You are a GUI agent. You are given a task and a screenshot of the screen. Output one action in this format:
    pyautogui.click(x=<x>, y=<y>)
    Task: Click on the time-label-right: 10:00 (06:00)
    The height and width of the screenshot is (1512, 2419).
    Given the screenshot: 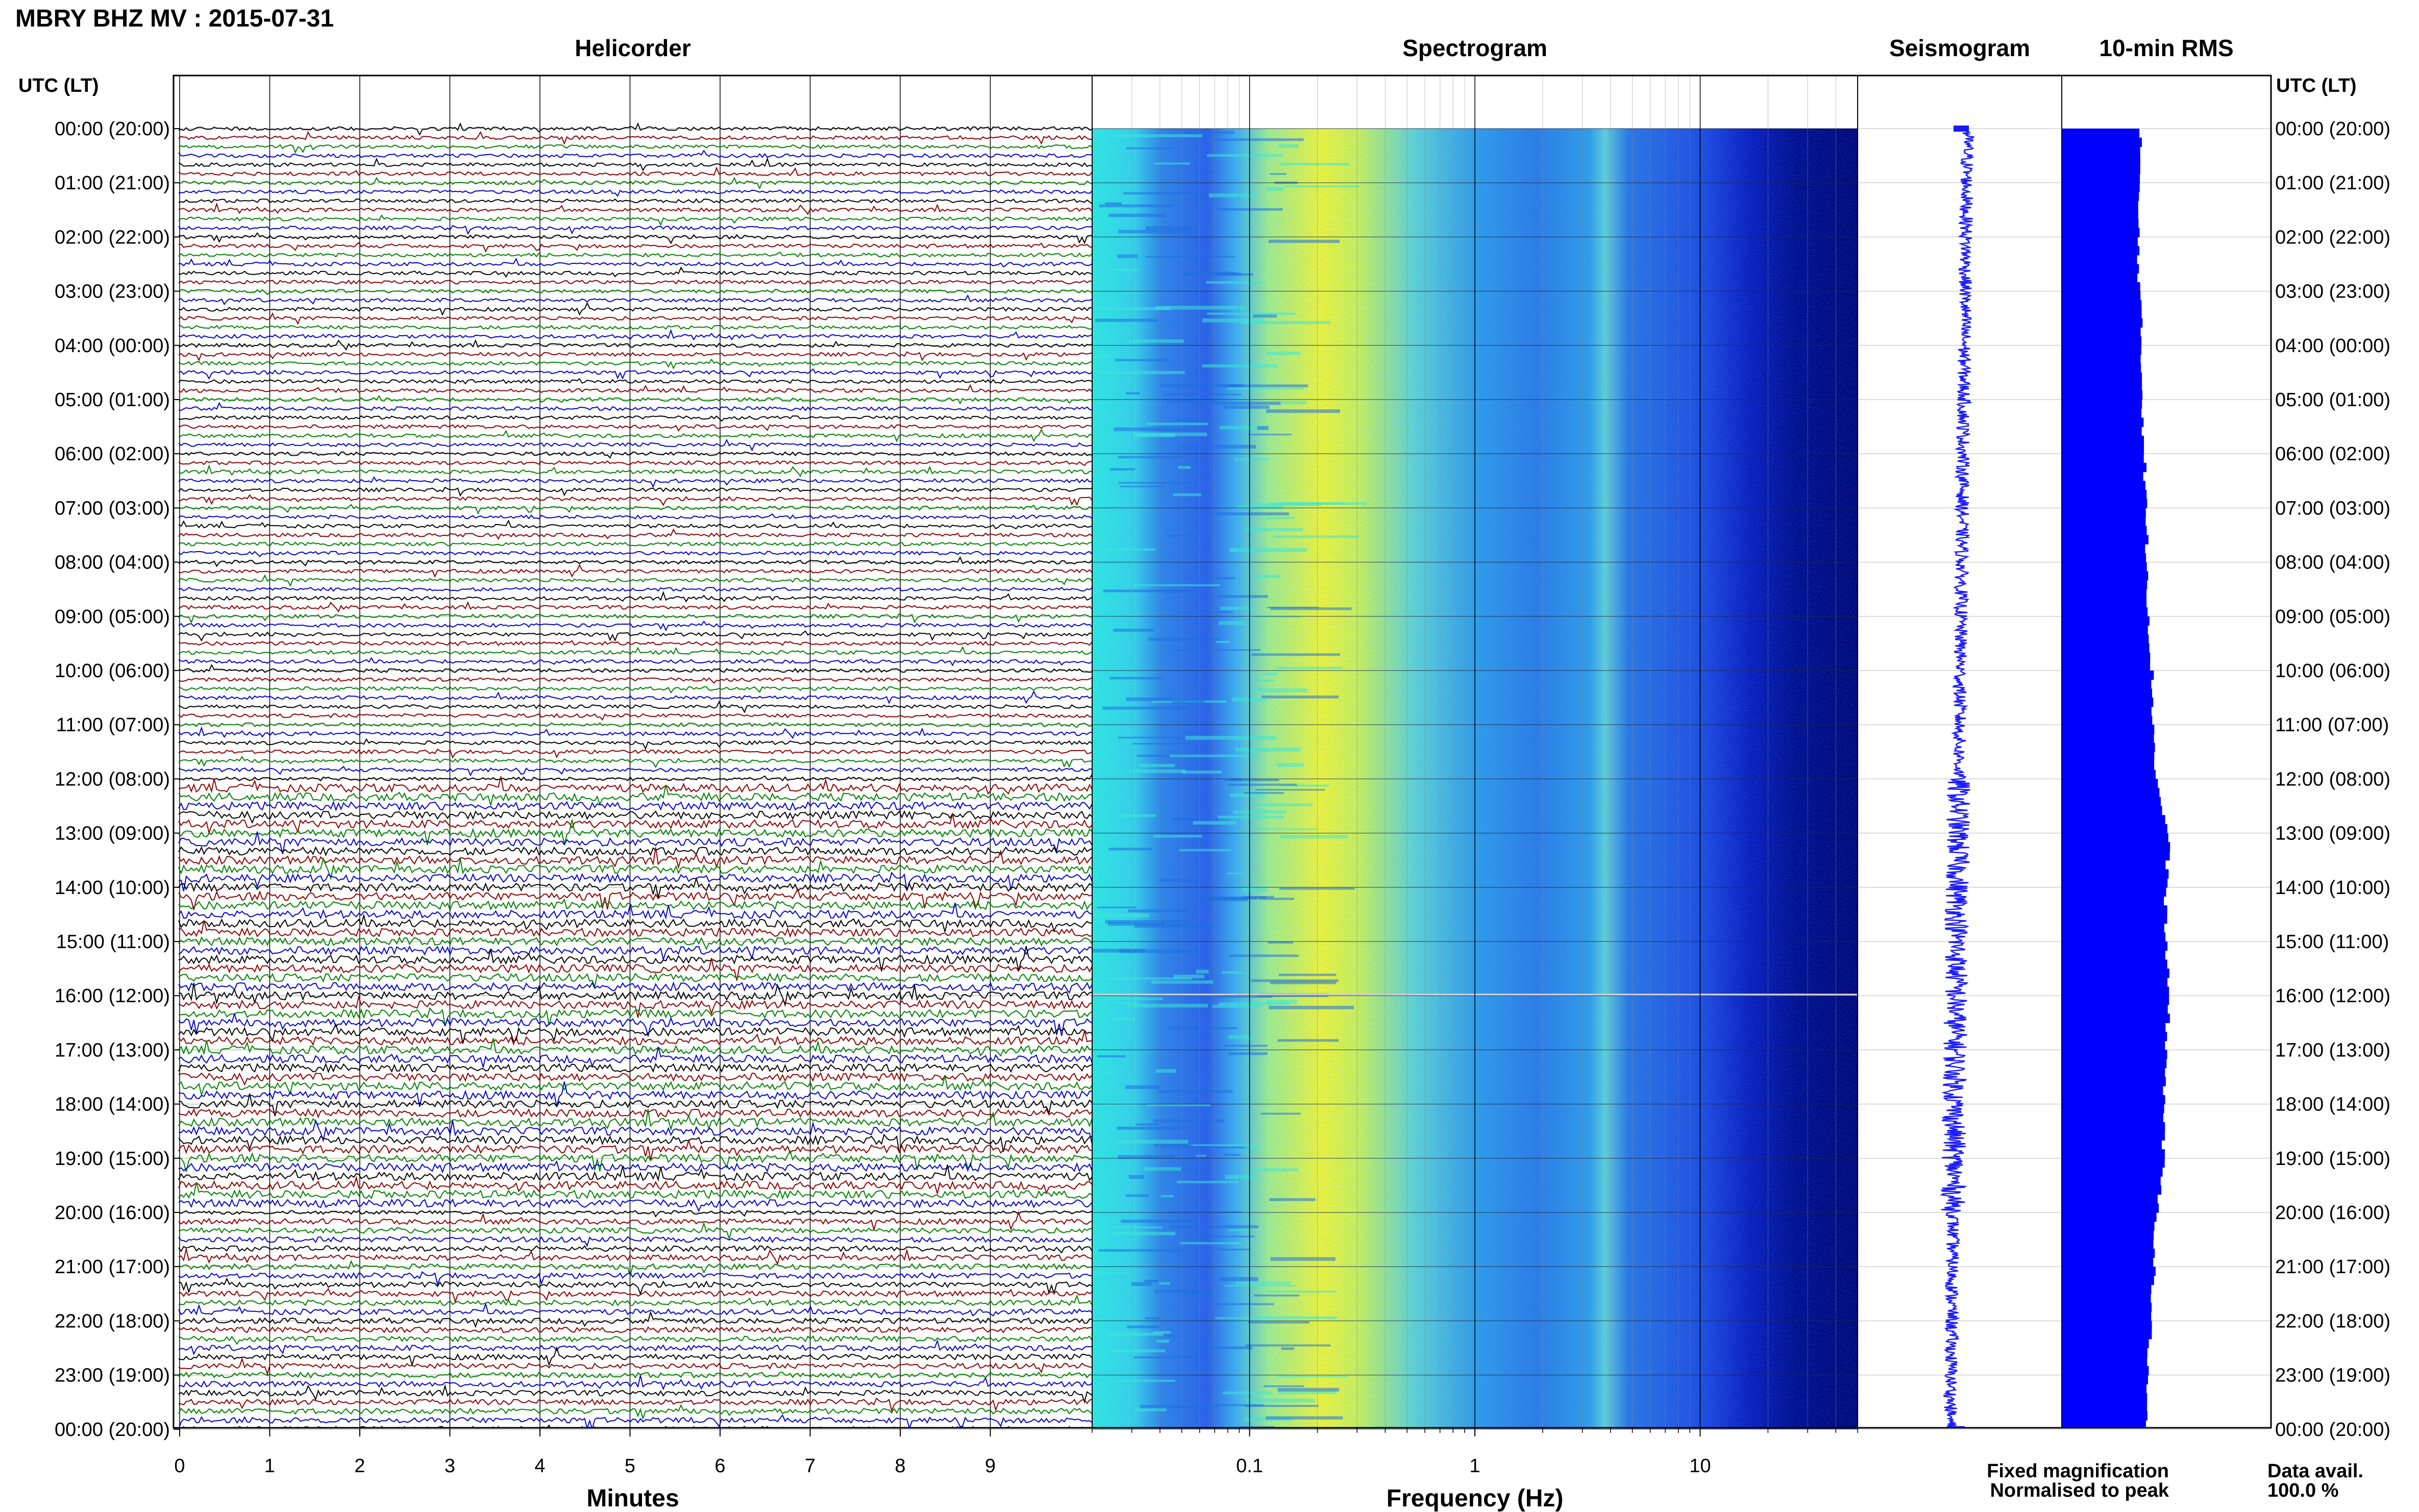 What is the action you would take?
    pyautogui.click(x=2332, y=671)
    